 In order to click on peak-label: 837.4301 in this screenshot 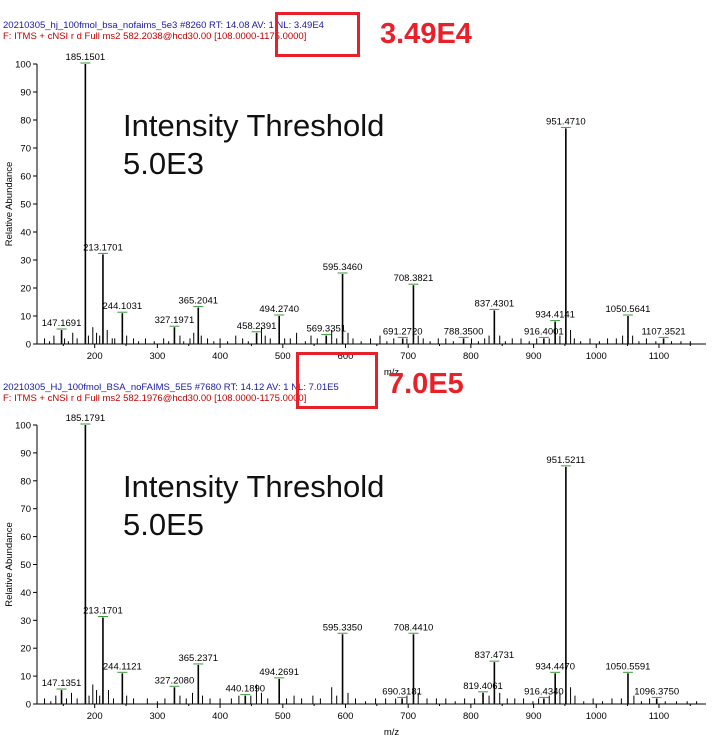, I will do `click(495, 303)`.